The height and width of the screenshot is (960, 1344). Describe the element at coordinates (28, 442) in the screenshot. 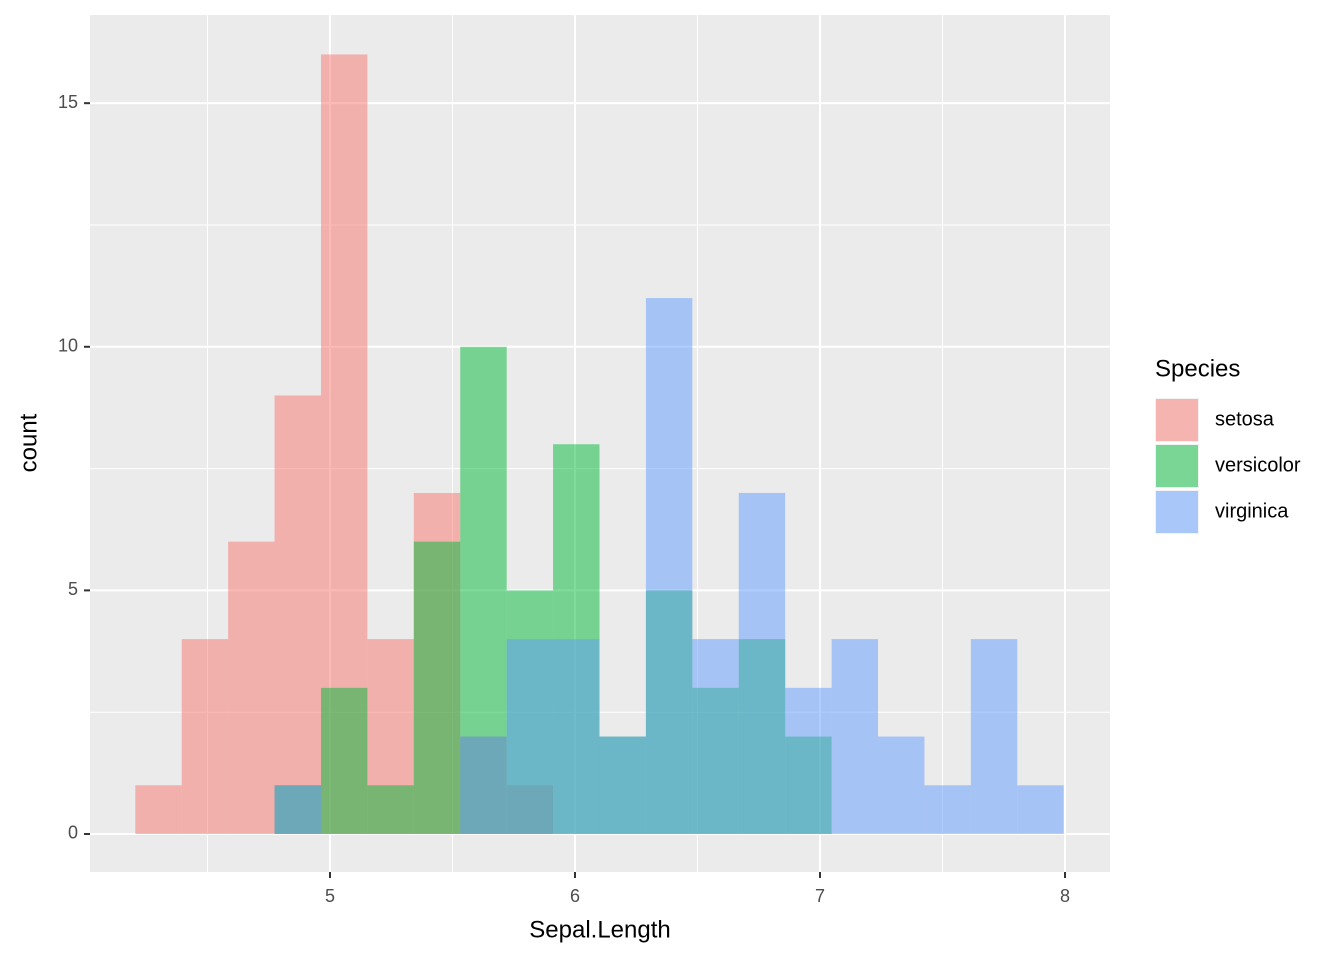

I see `y-axis-title: count` at that location.